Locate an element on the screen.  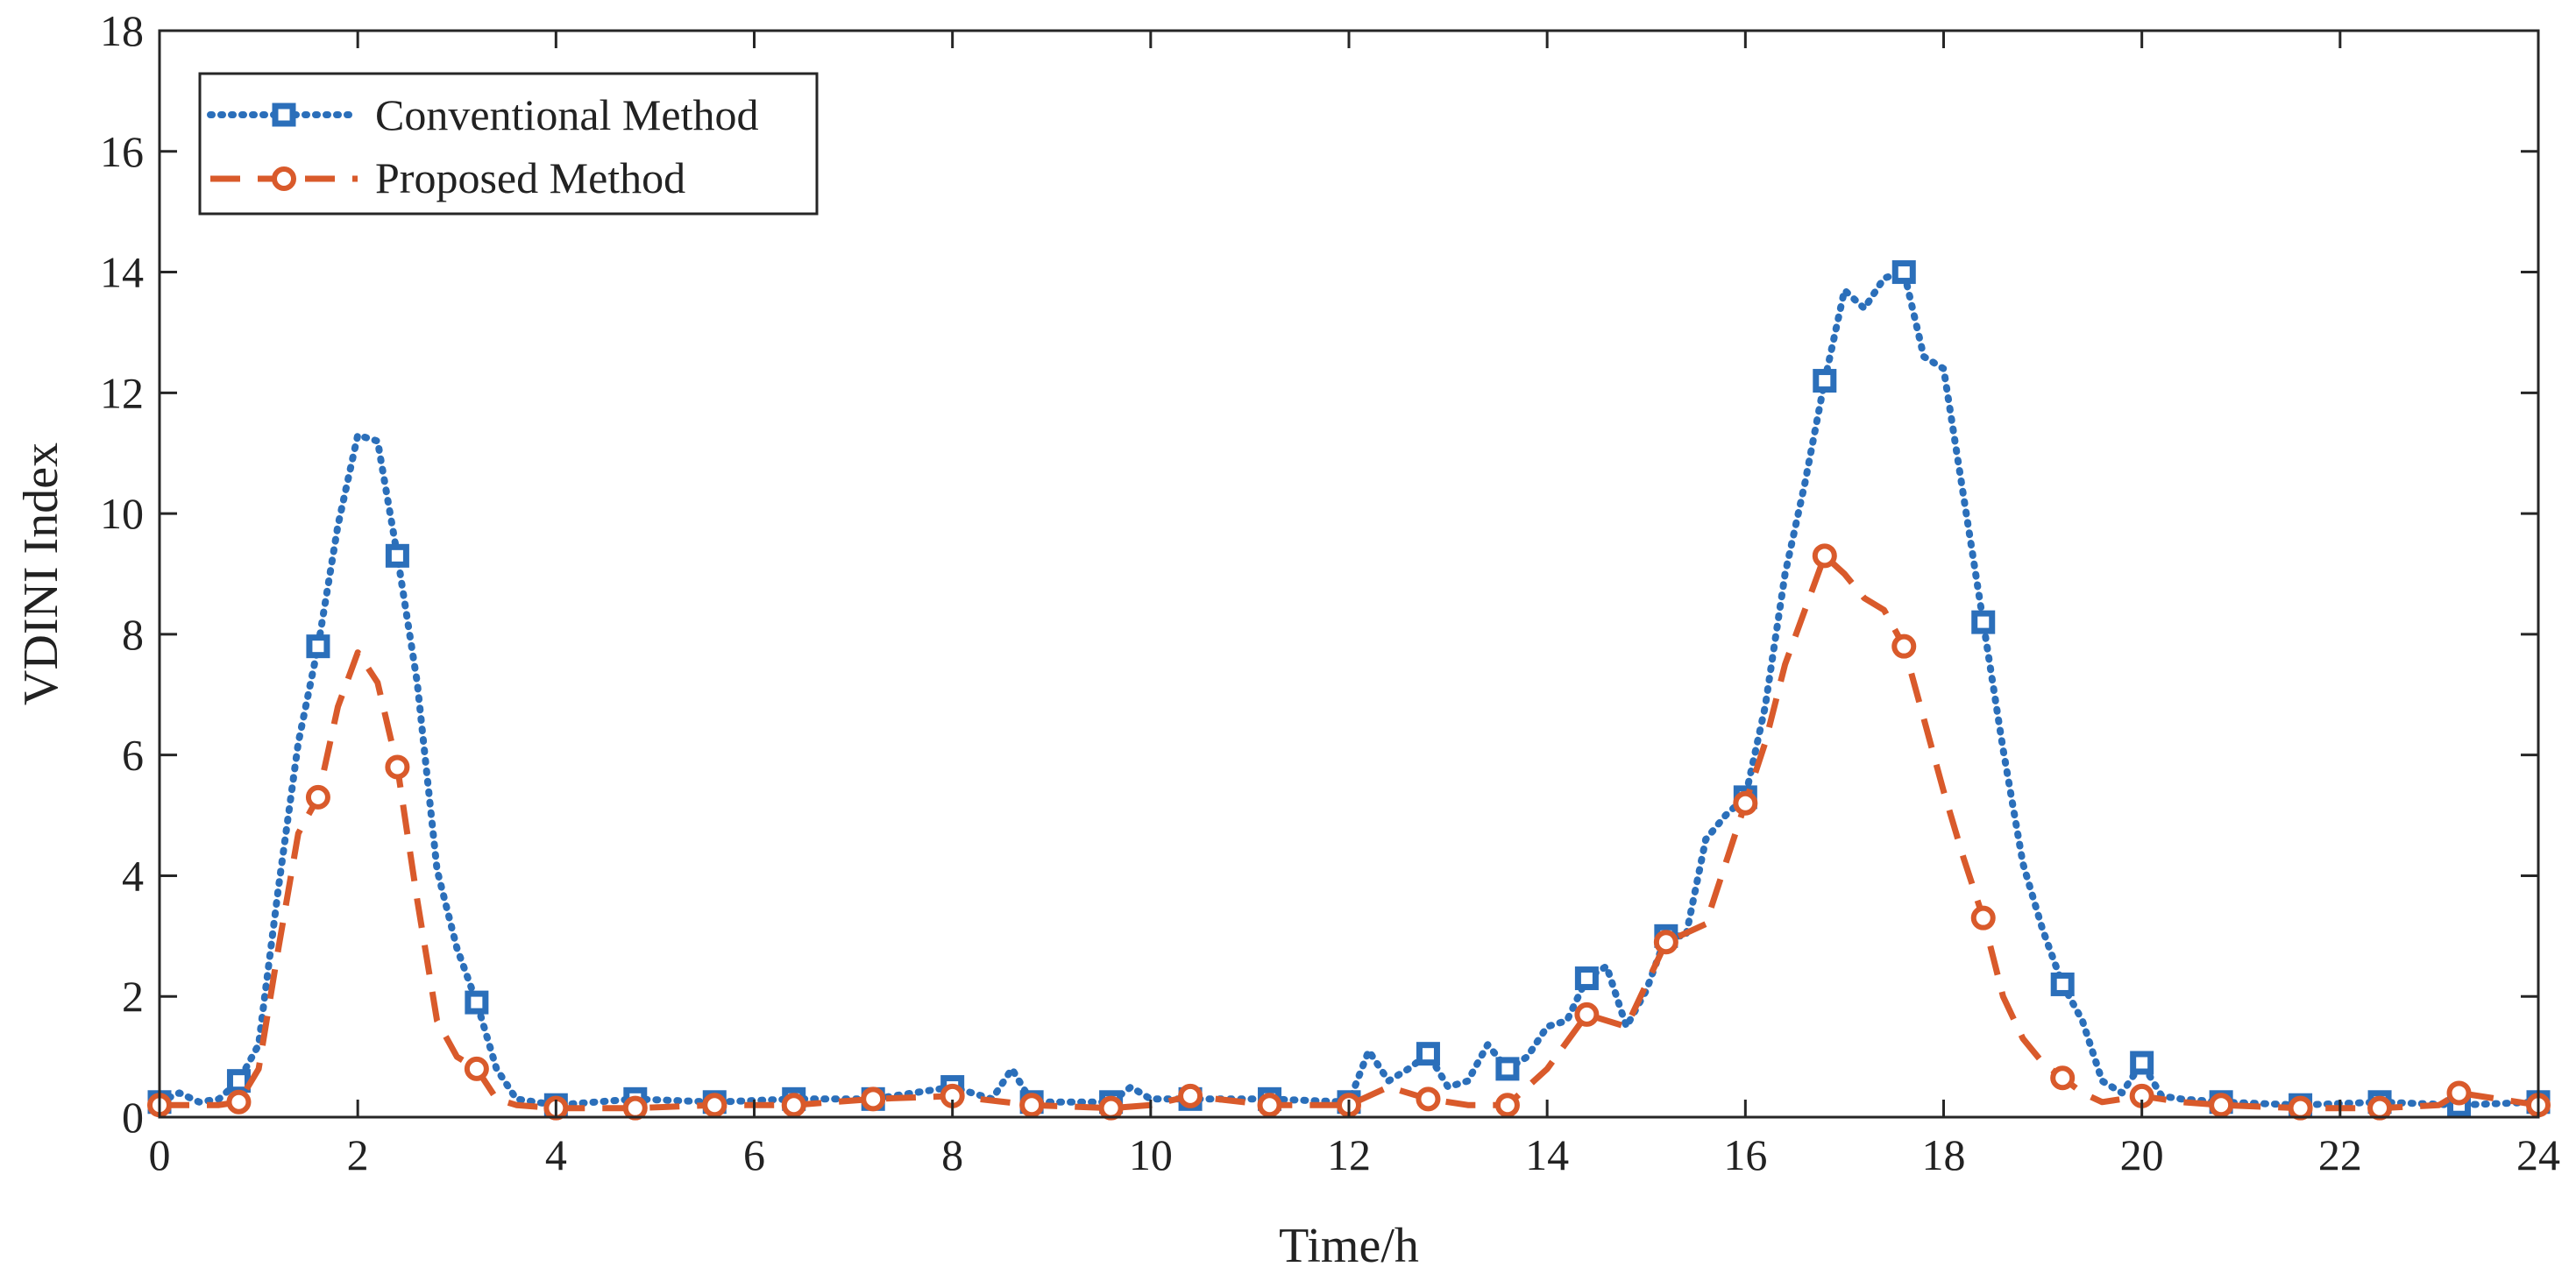
x-tick-label: 14 is located at coordinates (1547, 1154).